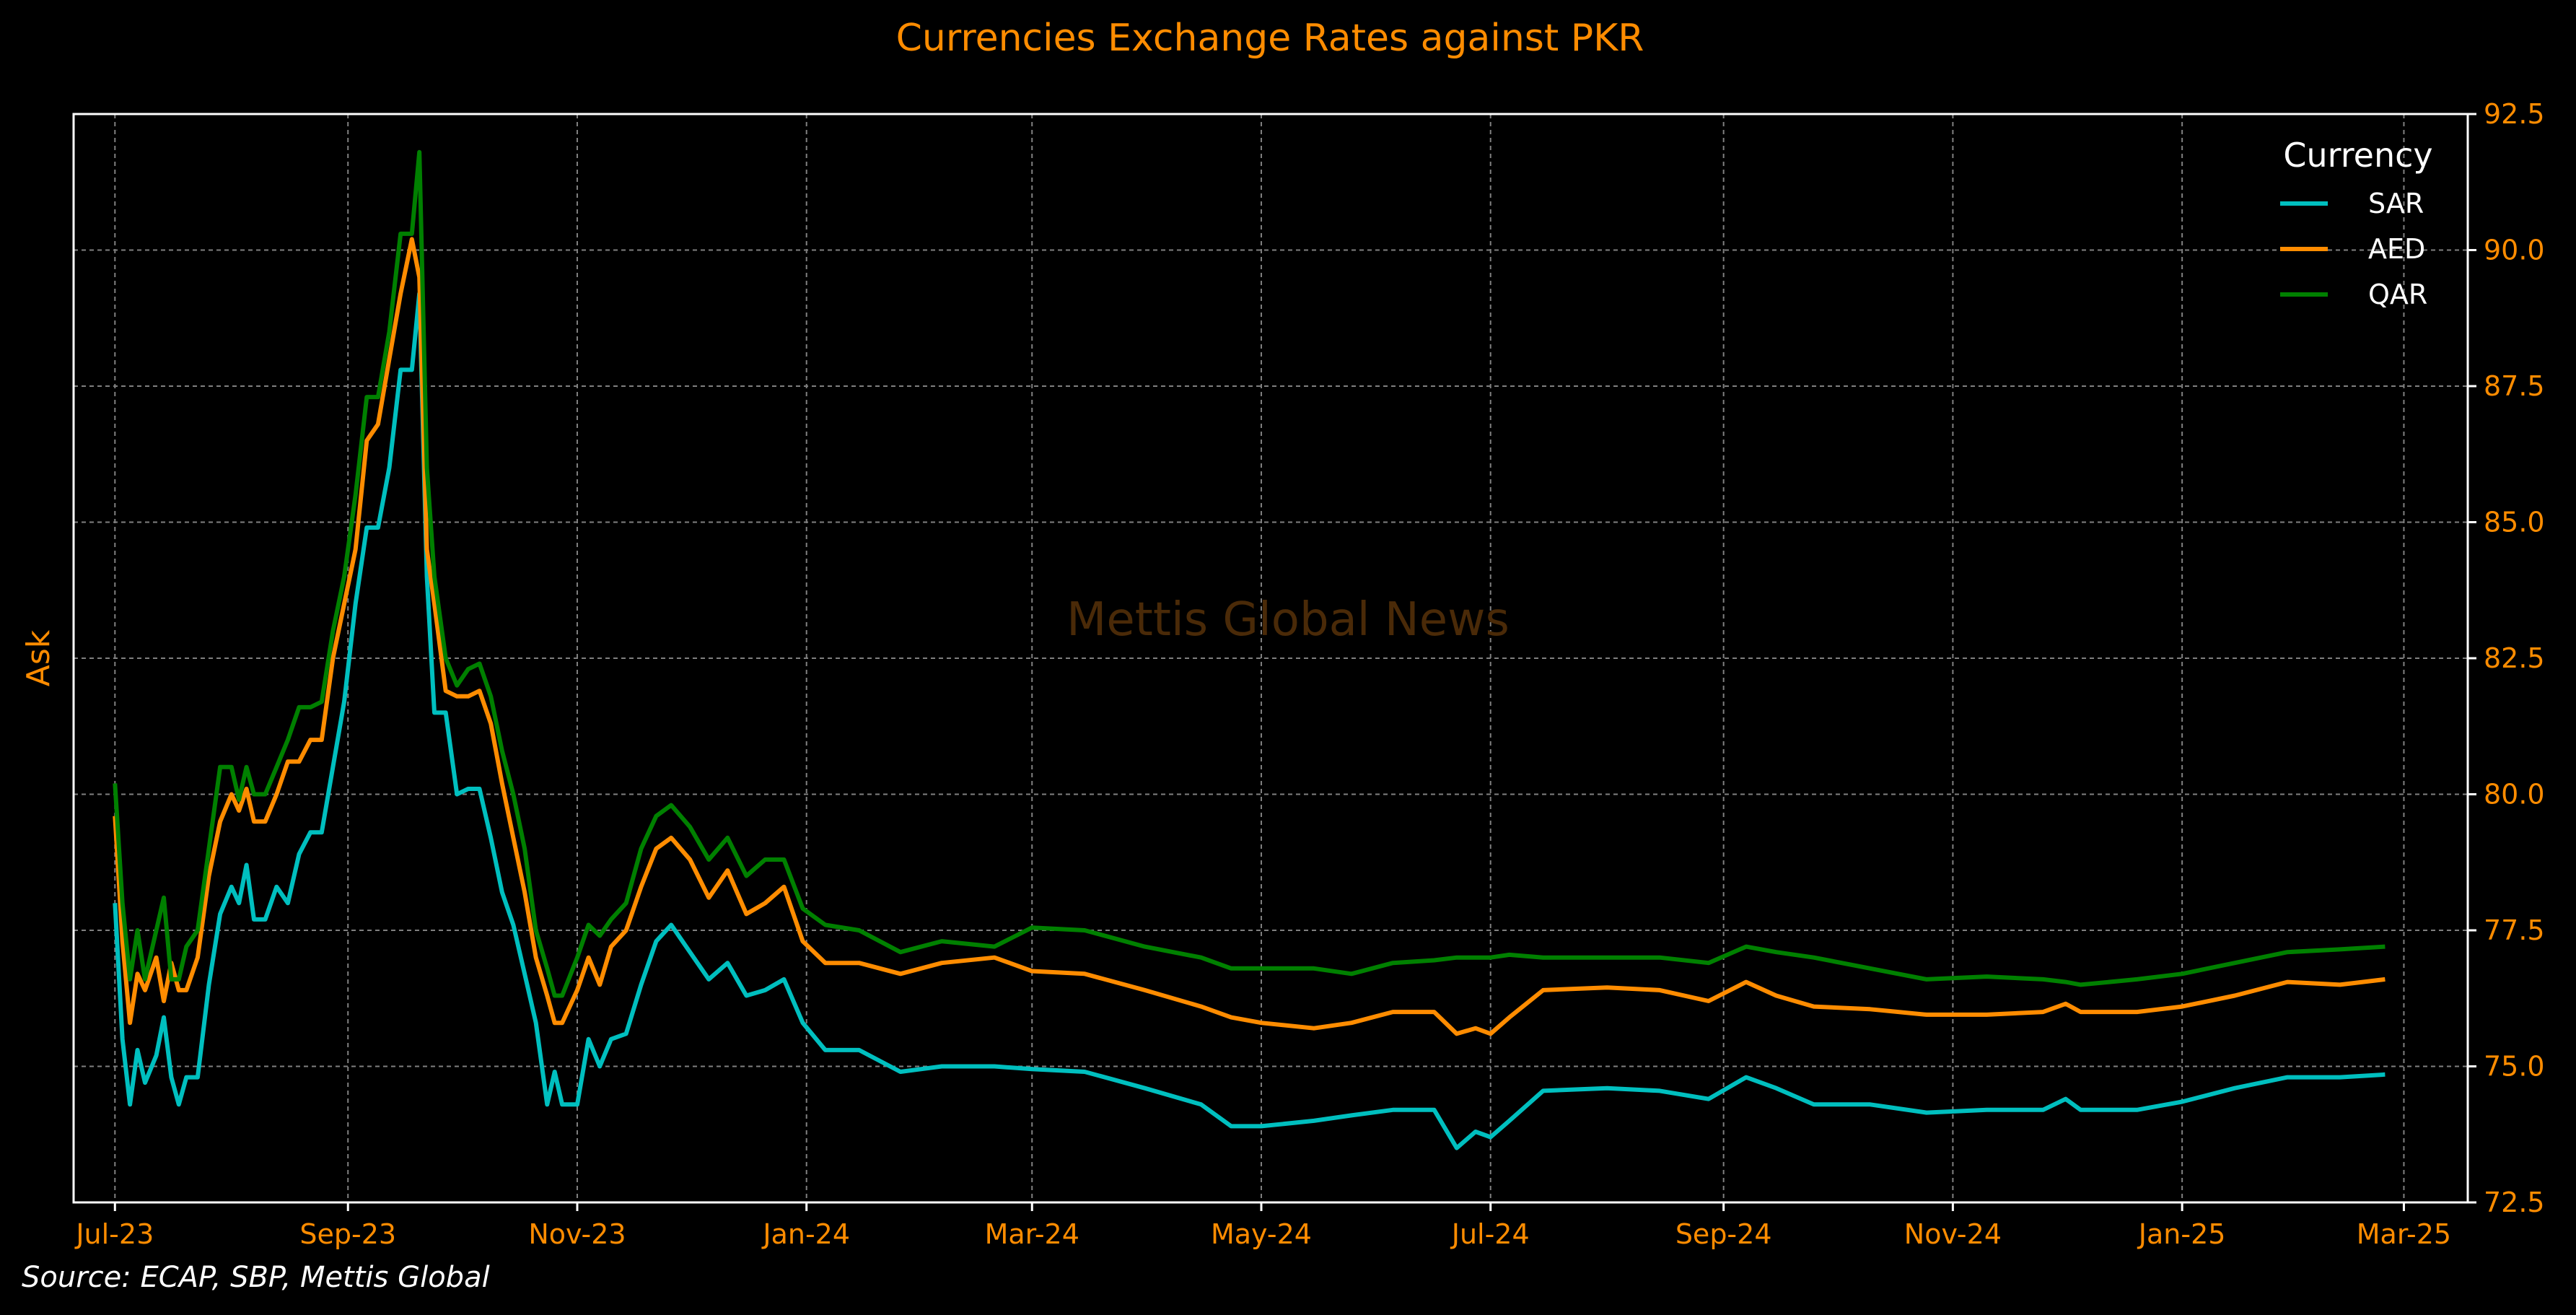  I want to click on x-tick-label: Nov-23, so click(577, 1234).